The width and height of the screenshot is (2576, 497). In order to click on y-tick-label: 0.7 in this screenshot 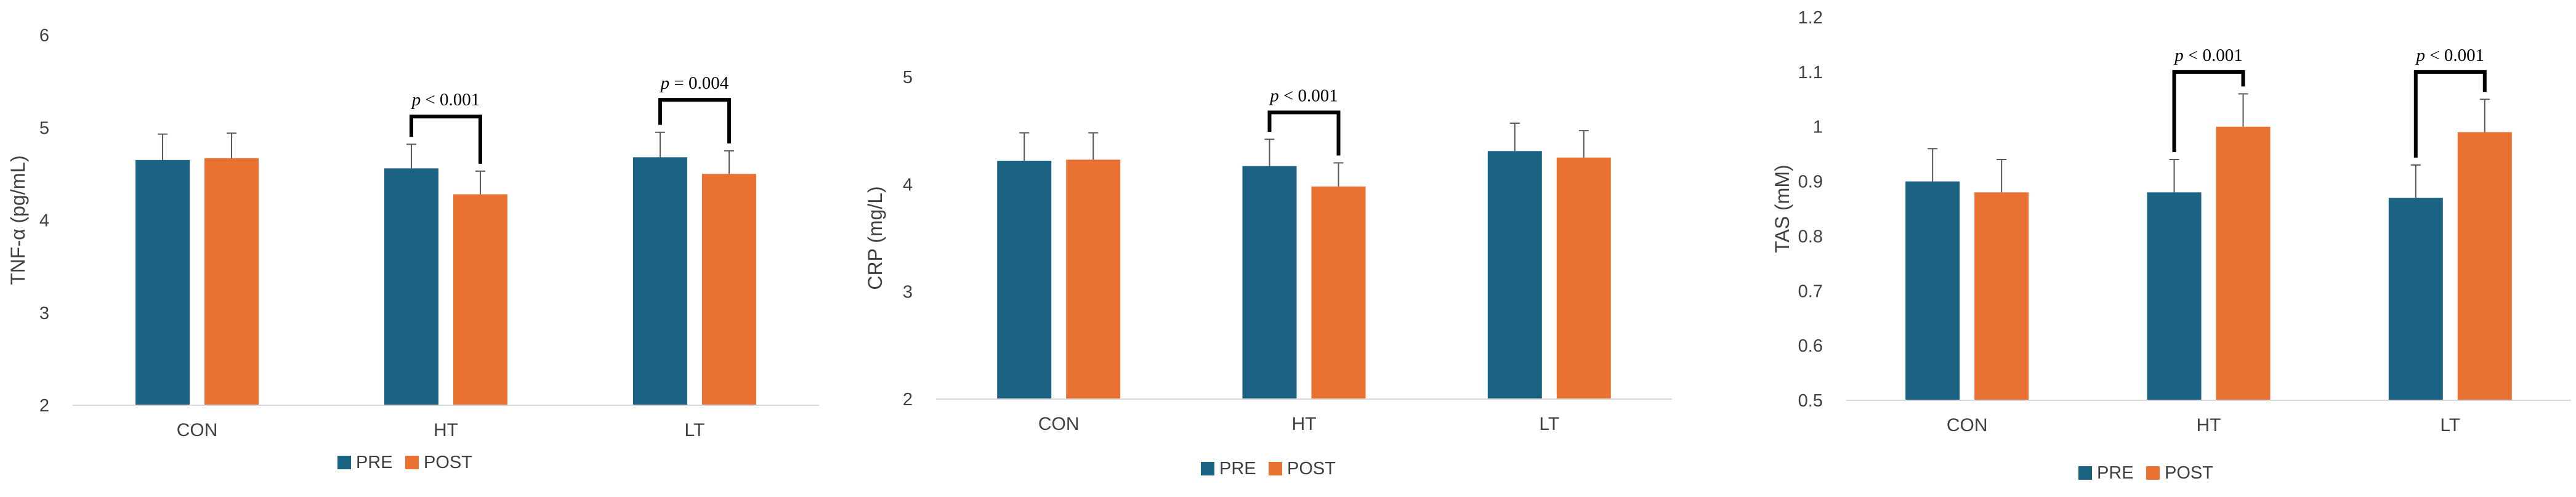, I will do `click(1810, 291)`.